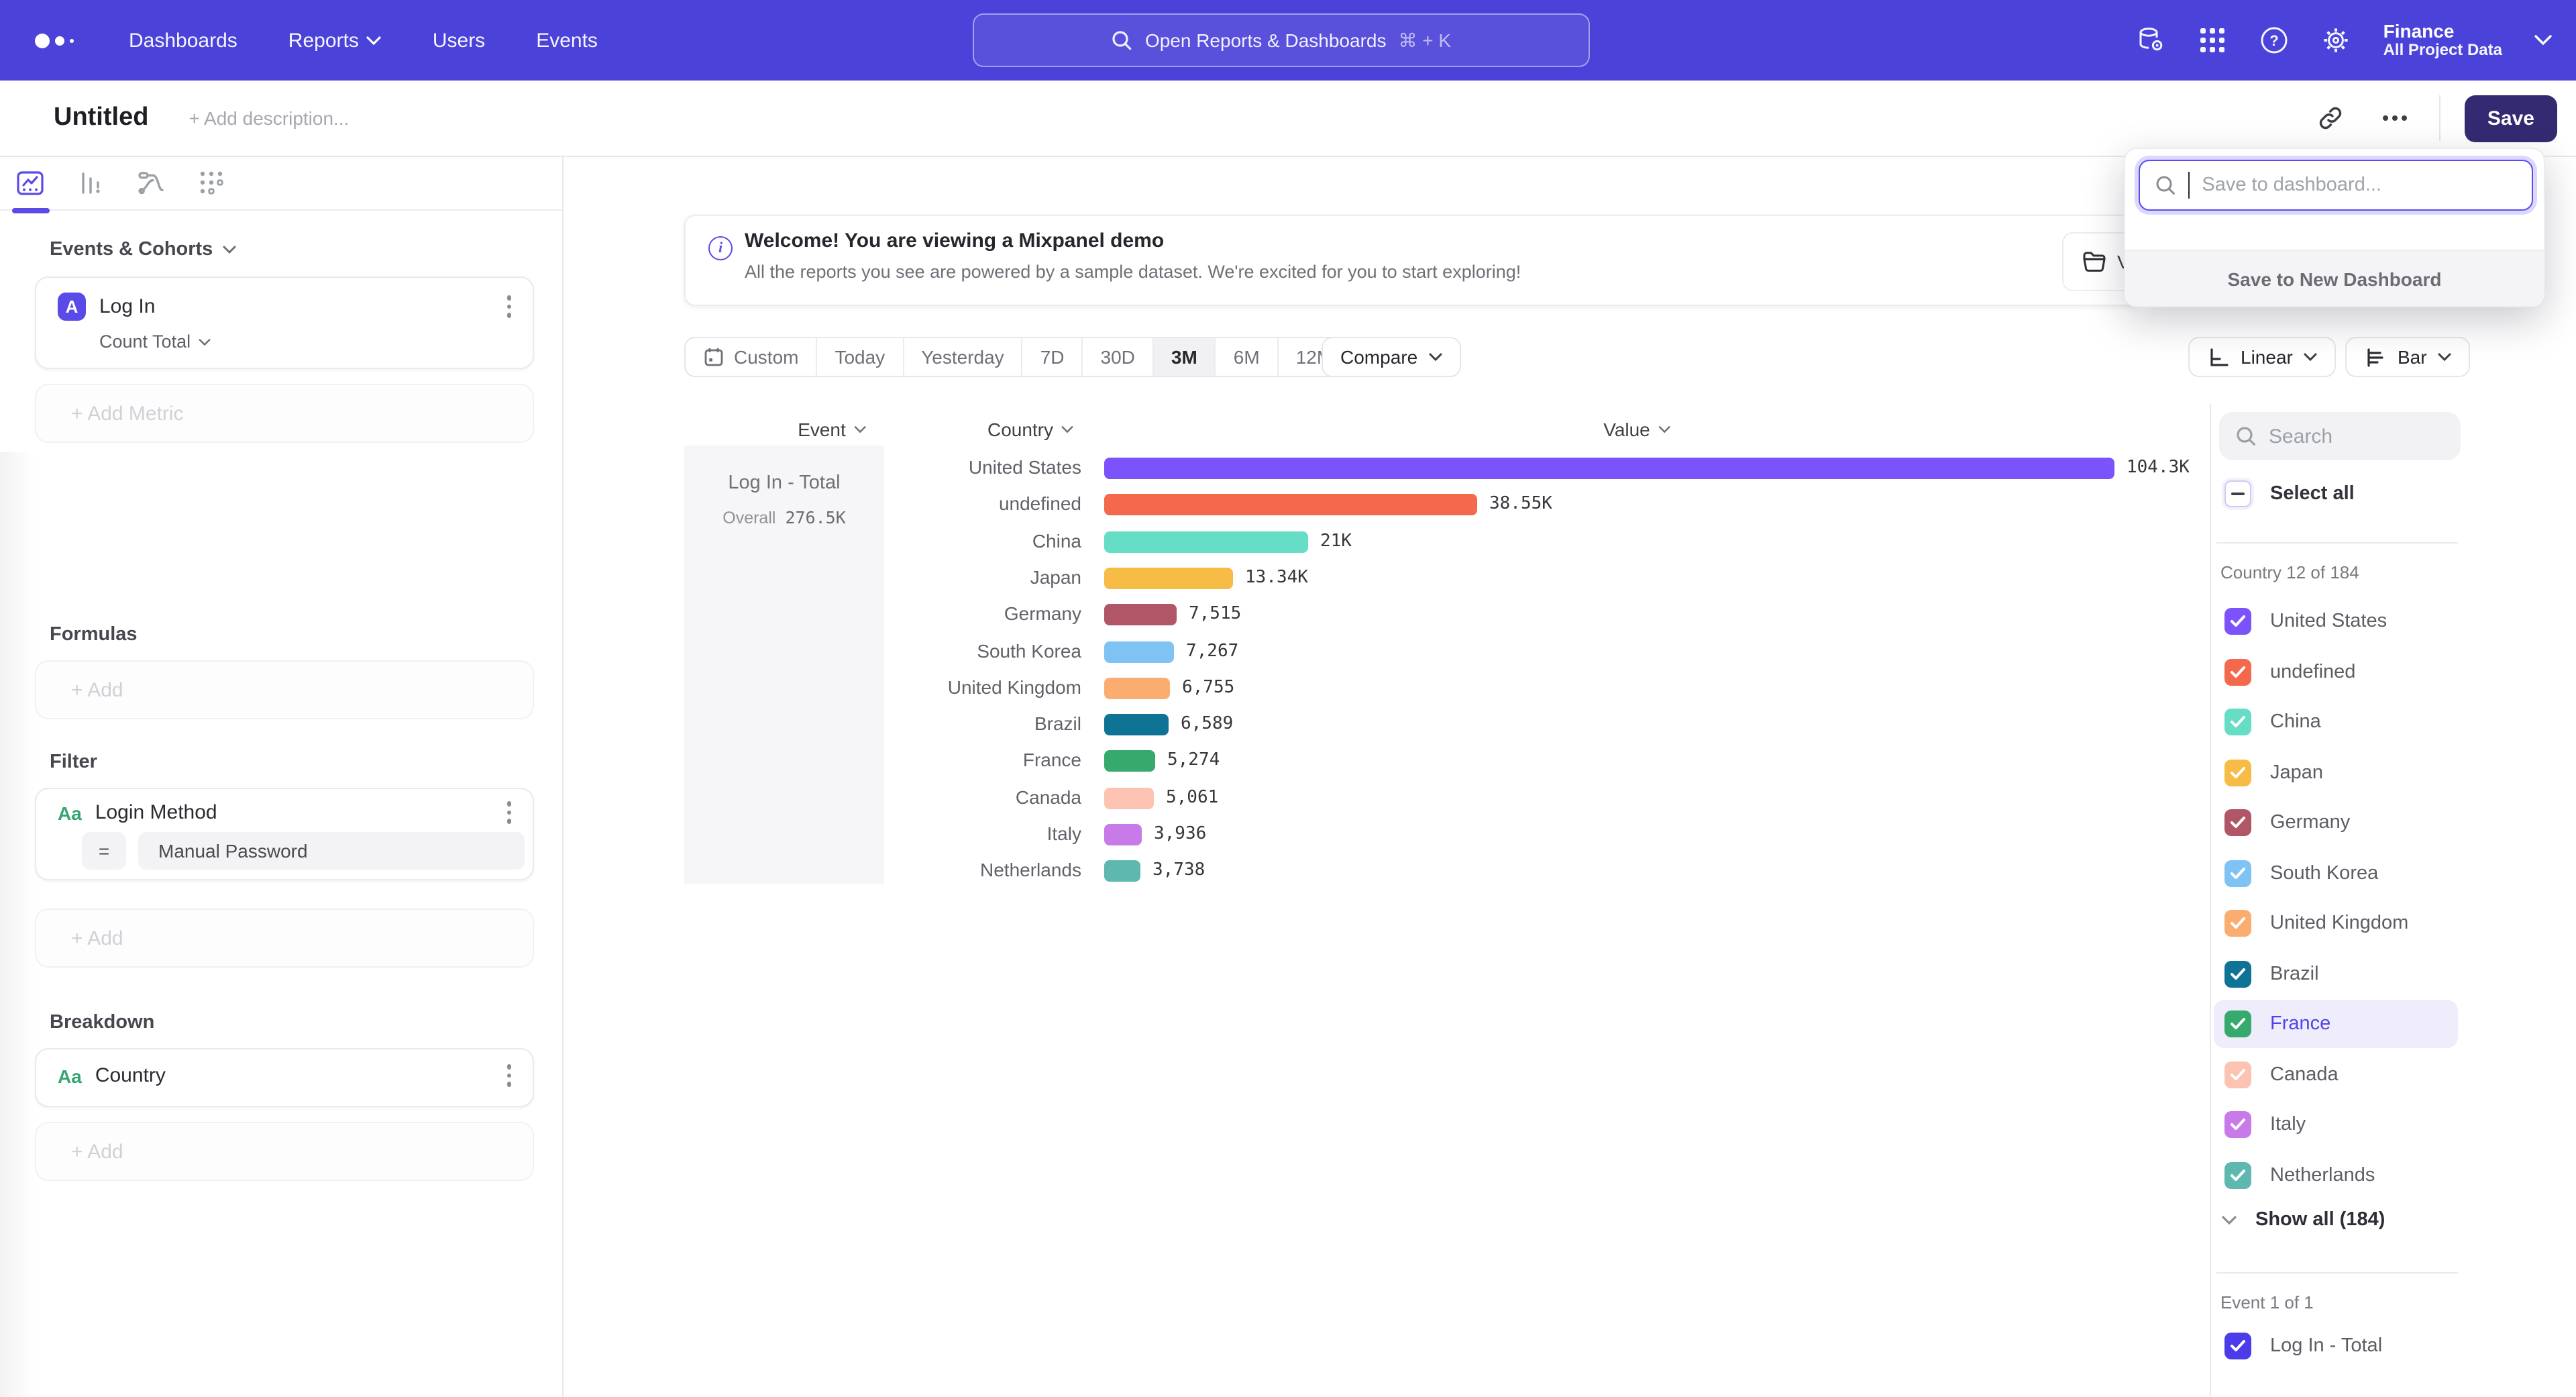  Describe the element at coordinates (316, 341) in the screenshot. I see `aggregation-dropdown: Count Total` at that location.